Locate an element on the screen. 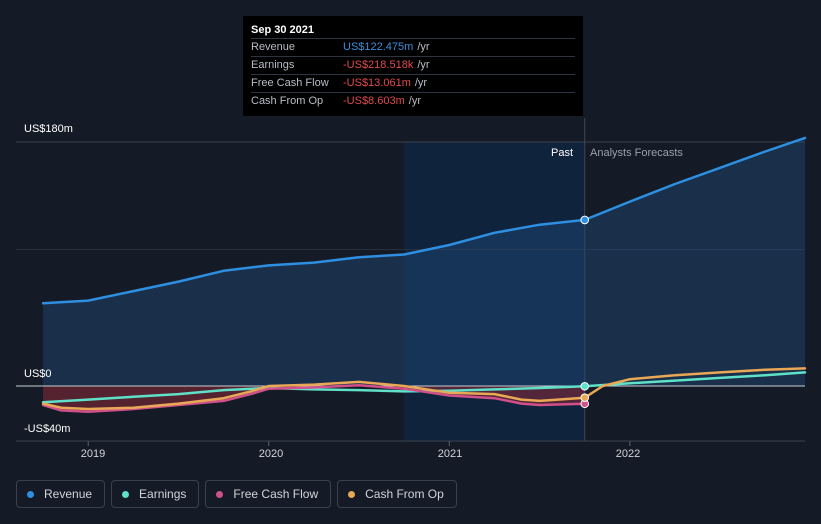  tooltip-row-earnings: Earnings -US$218.518k /yr is located at coordinates (413, 65).